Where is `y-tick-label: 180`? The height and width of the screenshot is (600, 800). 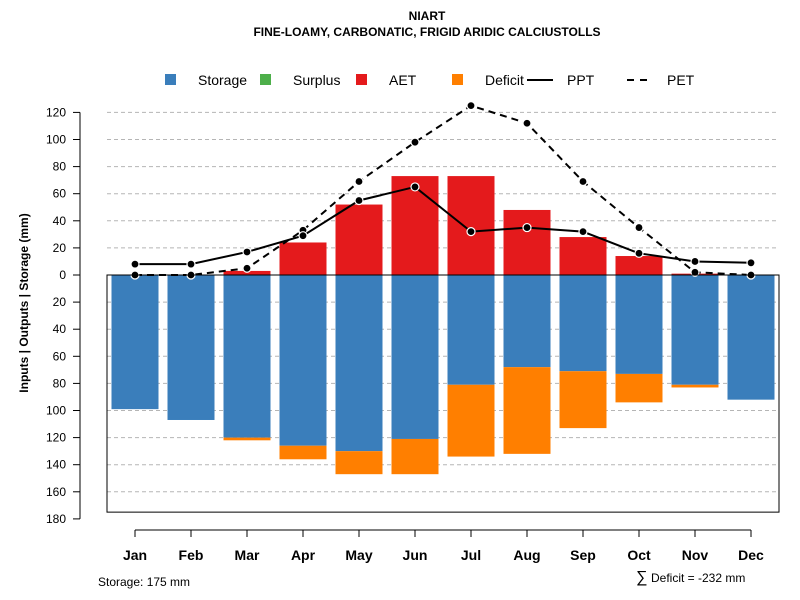
y-tick-label: 180 is located at coordinates (56, 519).